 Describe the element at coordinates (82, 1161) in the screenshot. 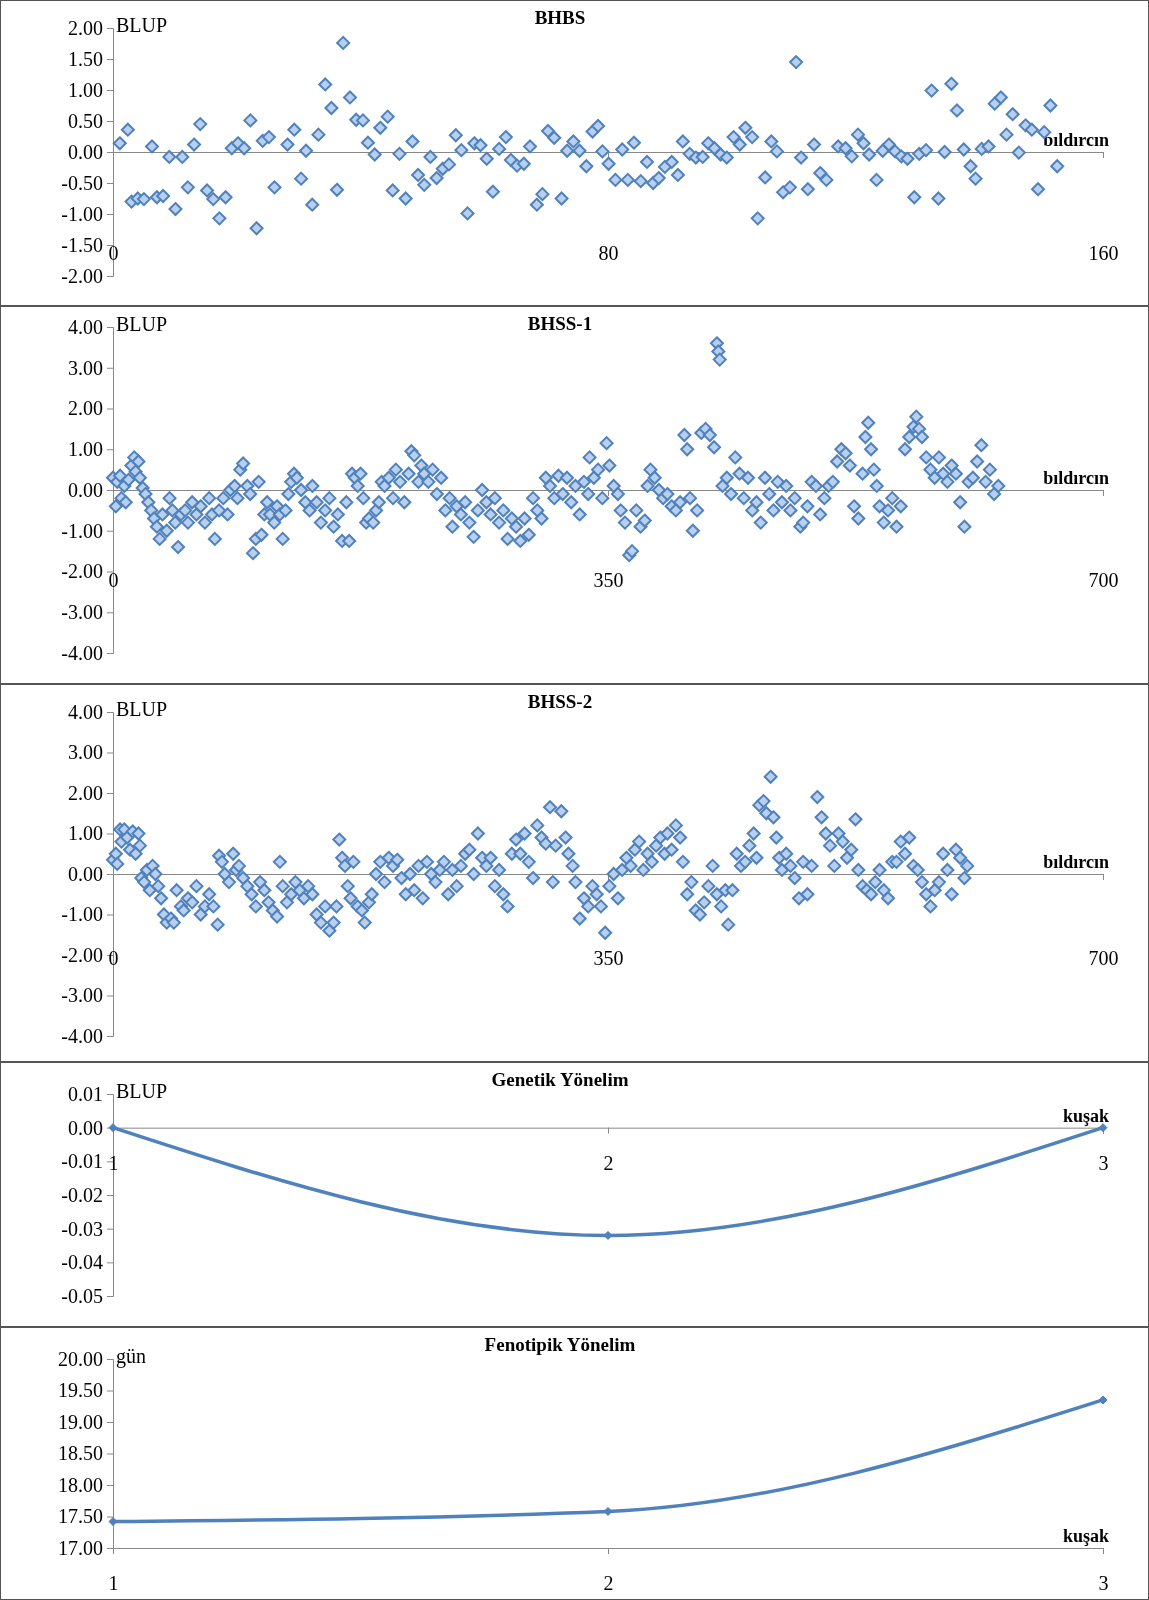

I see `y-tick-label: -0.01` at that location.